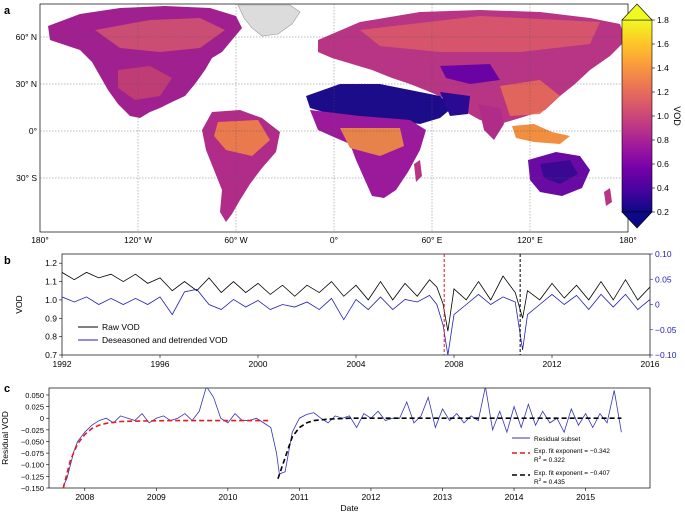 The height and width of the screenshot is (515, 685). I want to click on colorbar-tick-label: 0.6, so click(663, 164).